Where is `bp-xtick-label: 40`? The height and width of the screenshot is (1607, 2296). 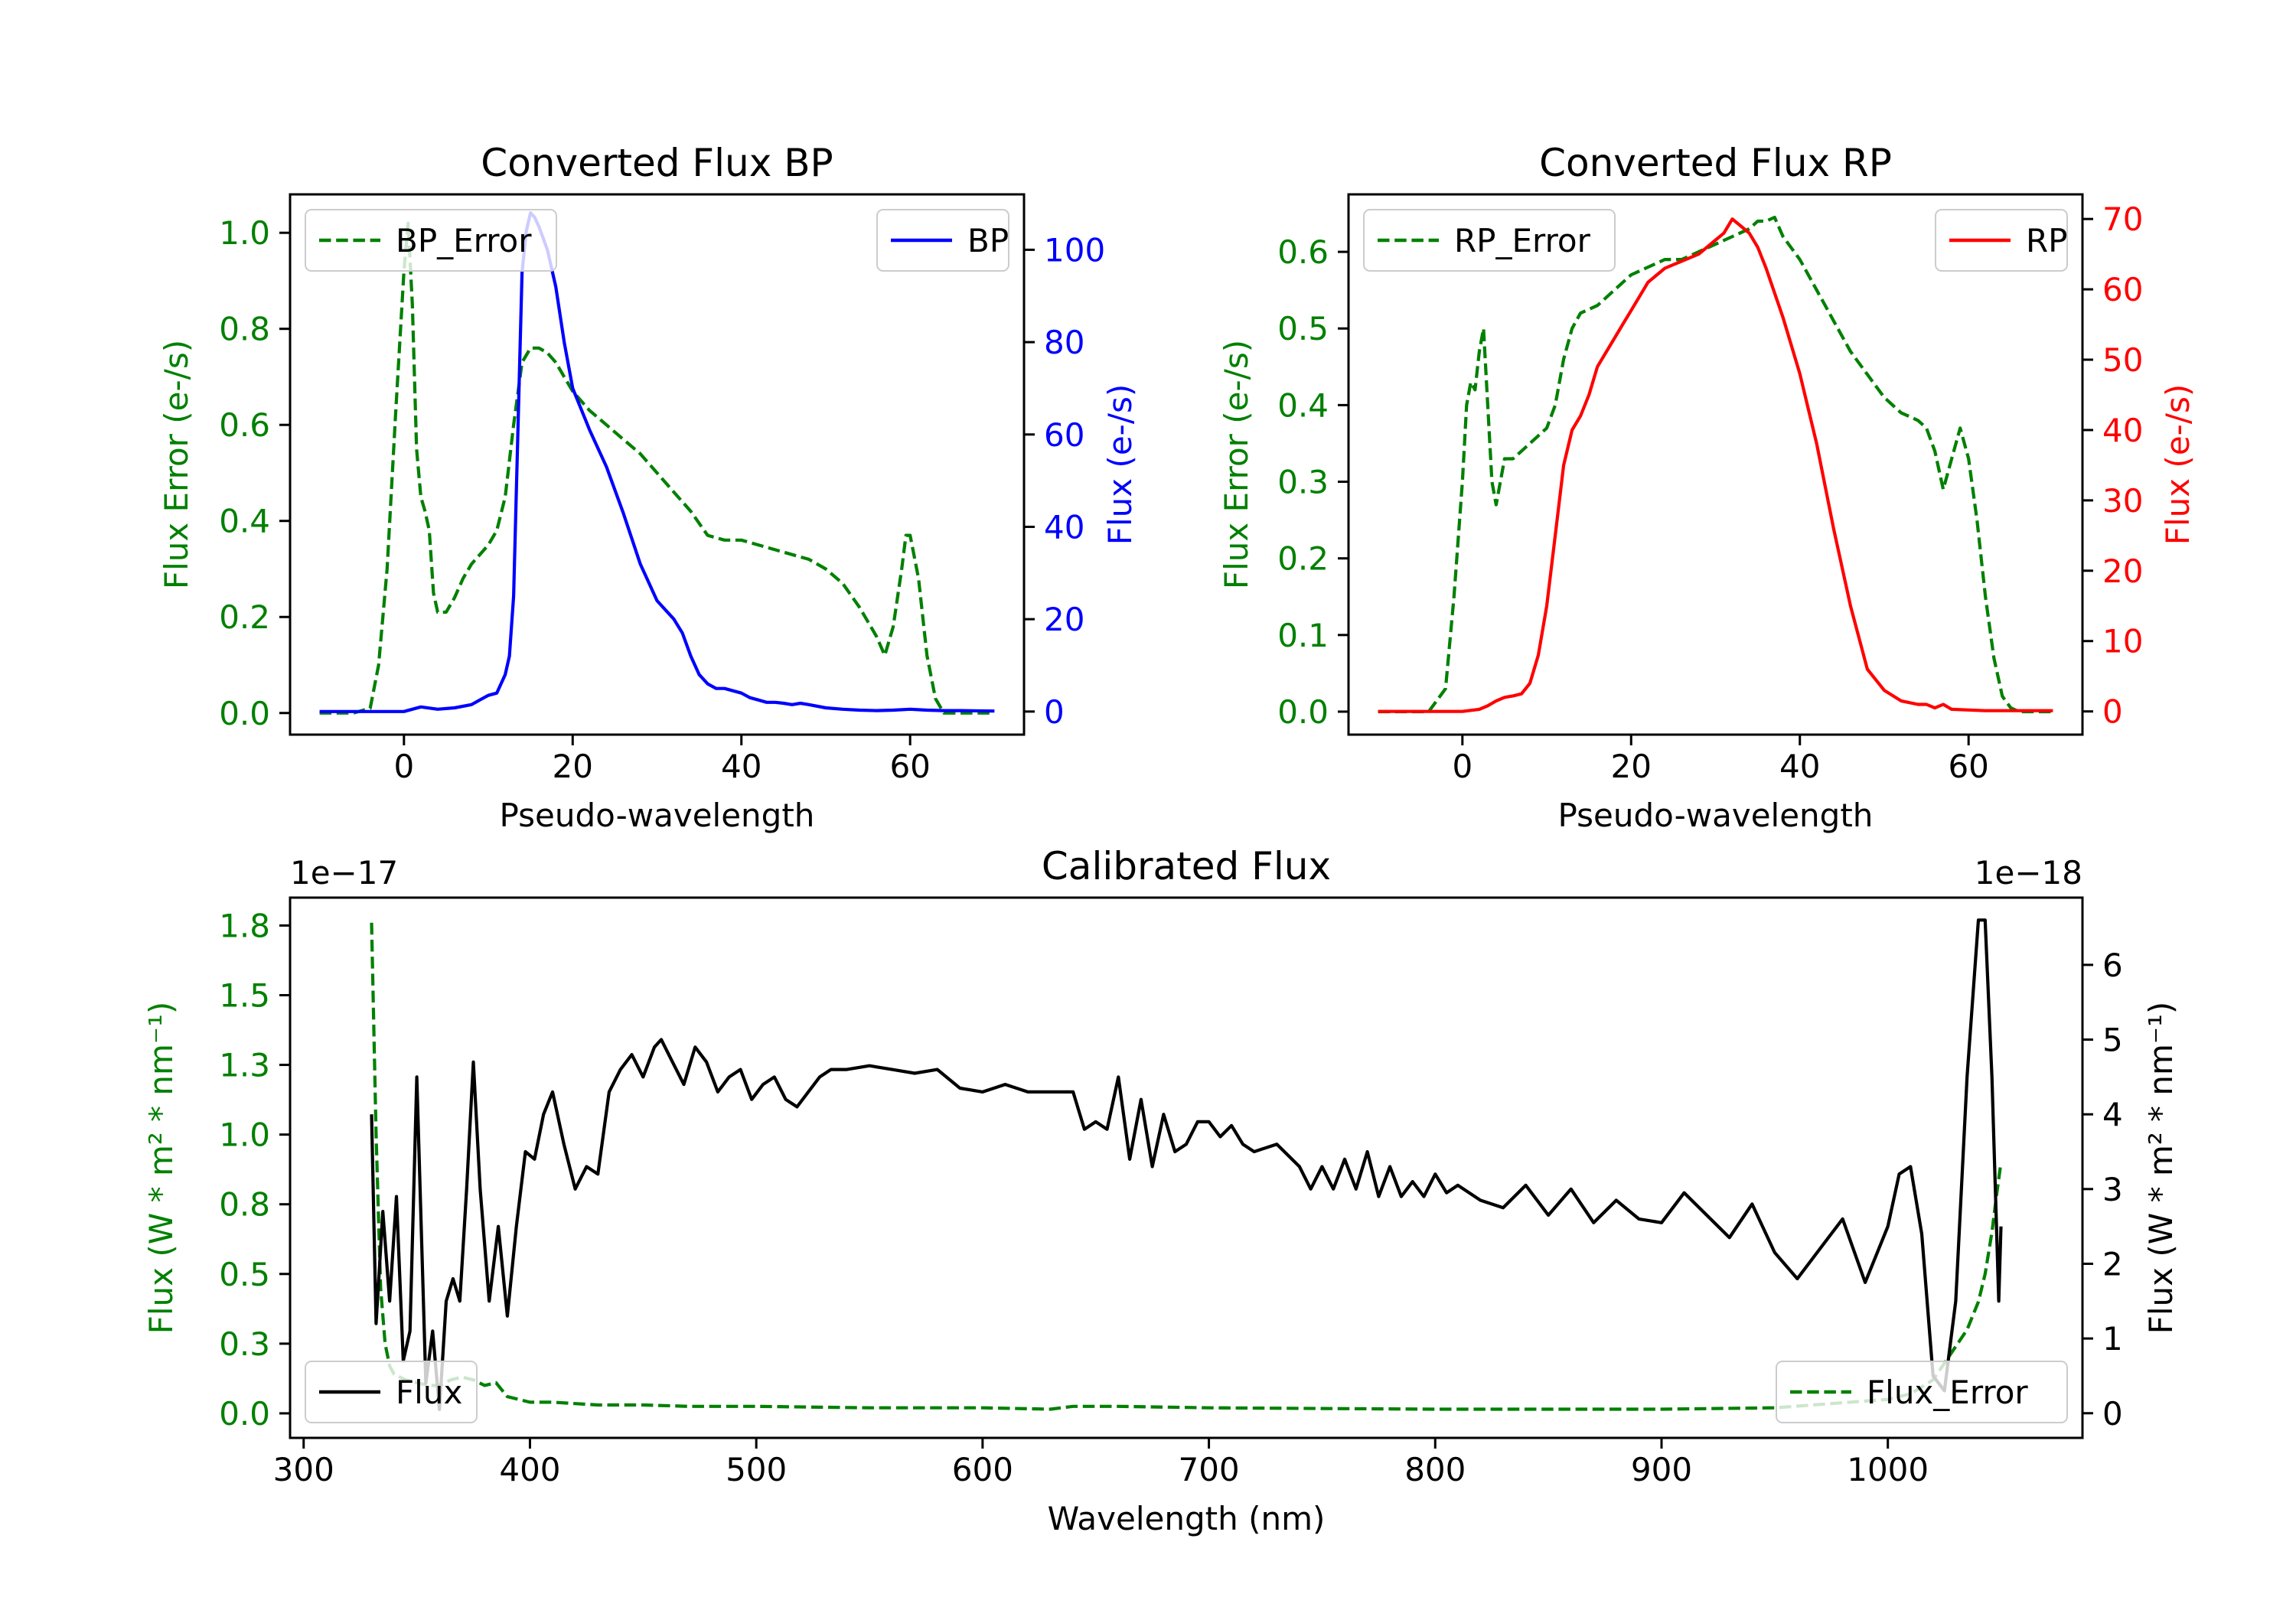 bp-xtick-label: 40 is located at coordinates (741, 766).